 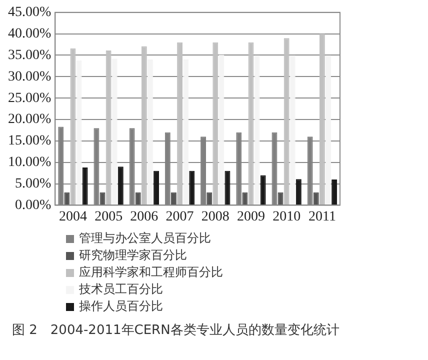 I want to click on x-tick-label: 2010, so click(x=286, y=216).